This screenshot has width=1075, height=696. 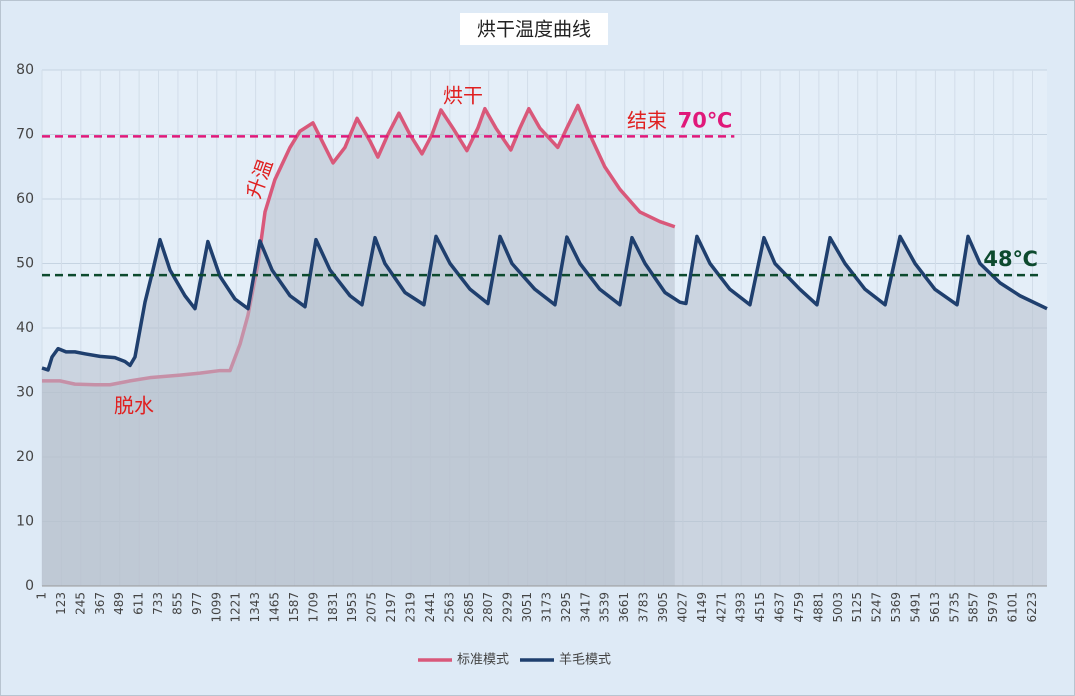 I want to click on x-tick-label: 5857, so click(x=974, y=607).